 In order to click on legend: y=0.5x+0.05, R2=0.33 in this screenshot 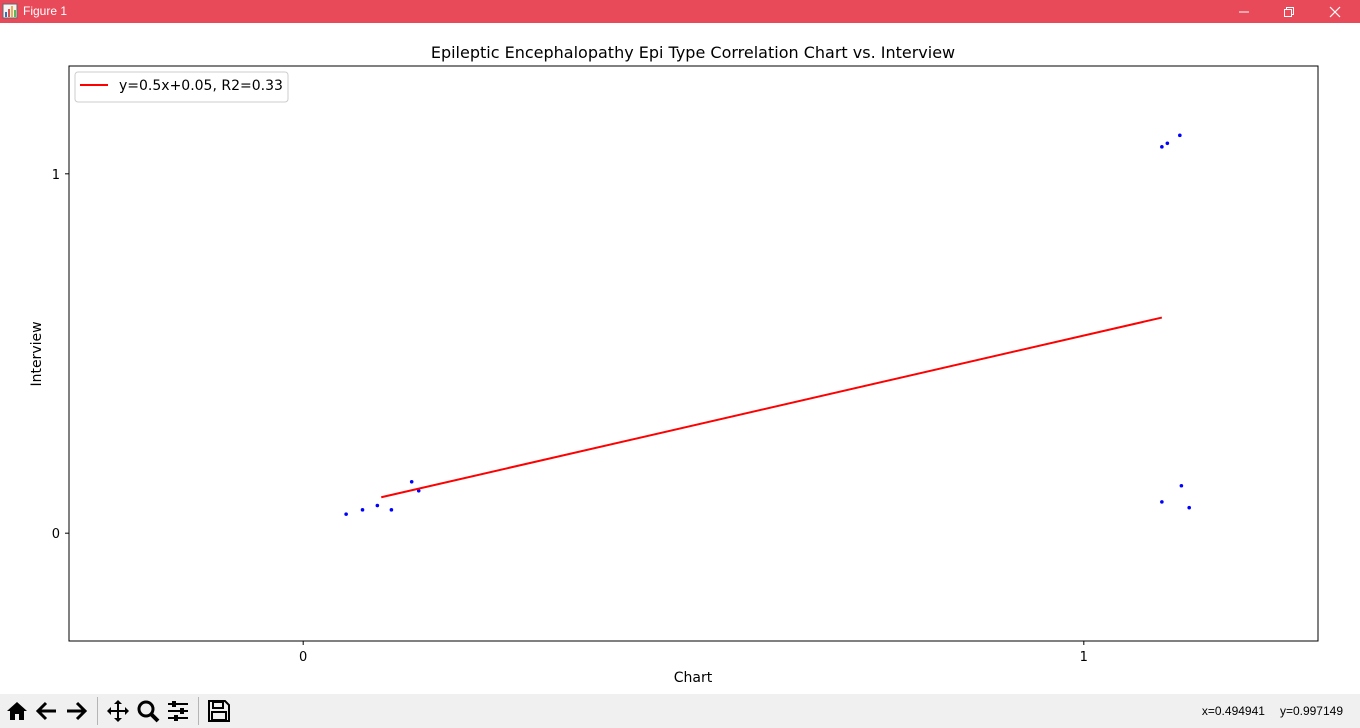, I will do `click(181, 87)`.